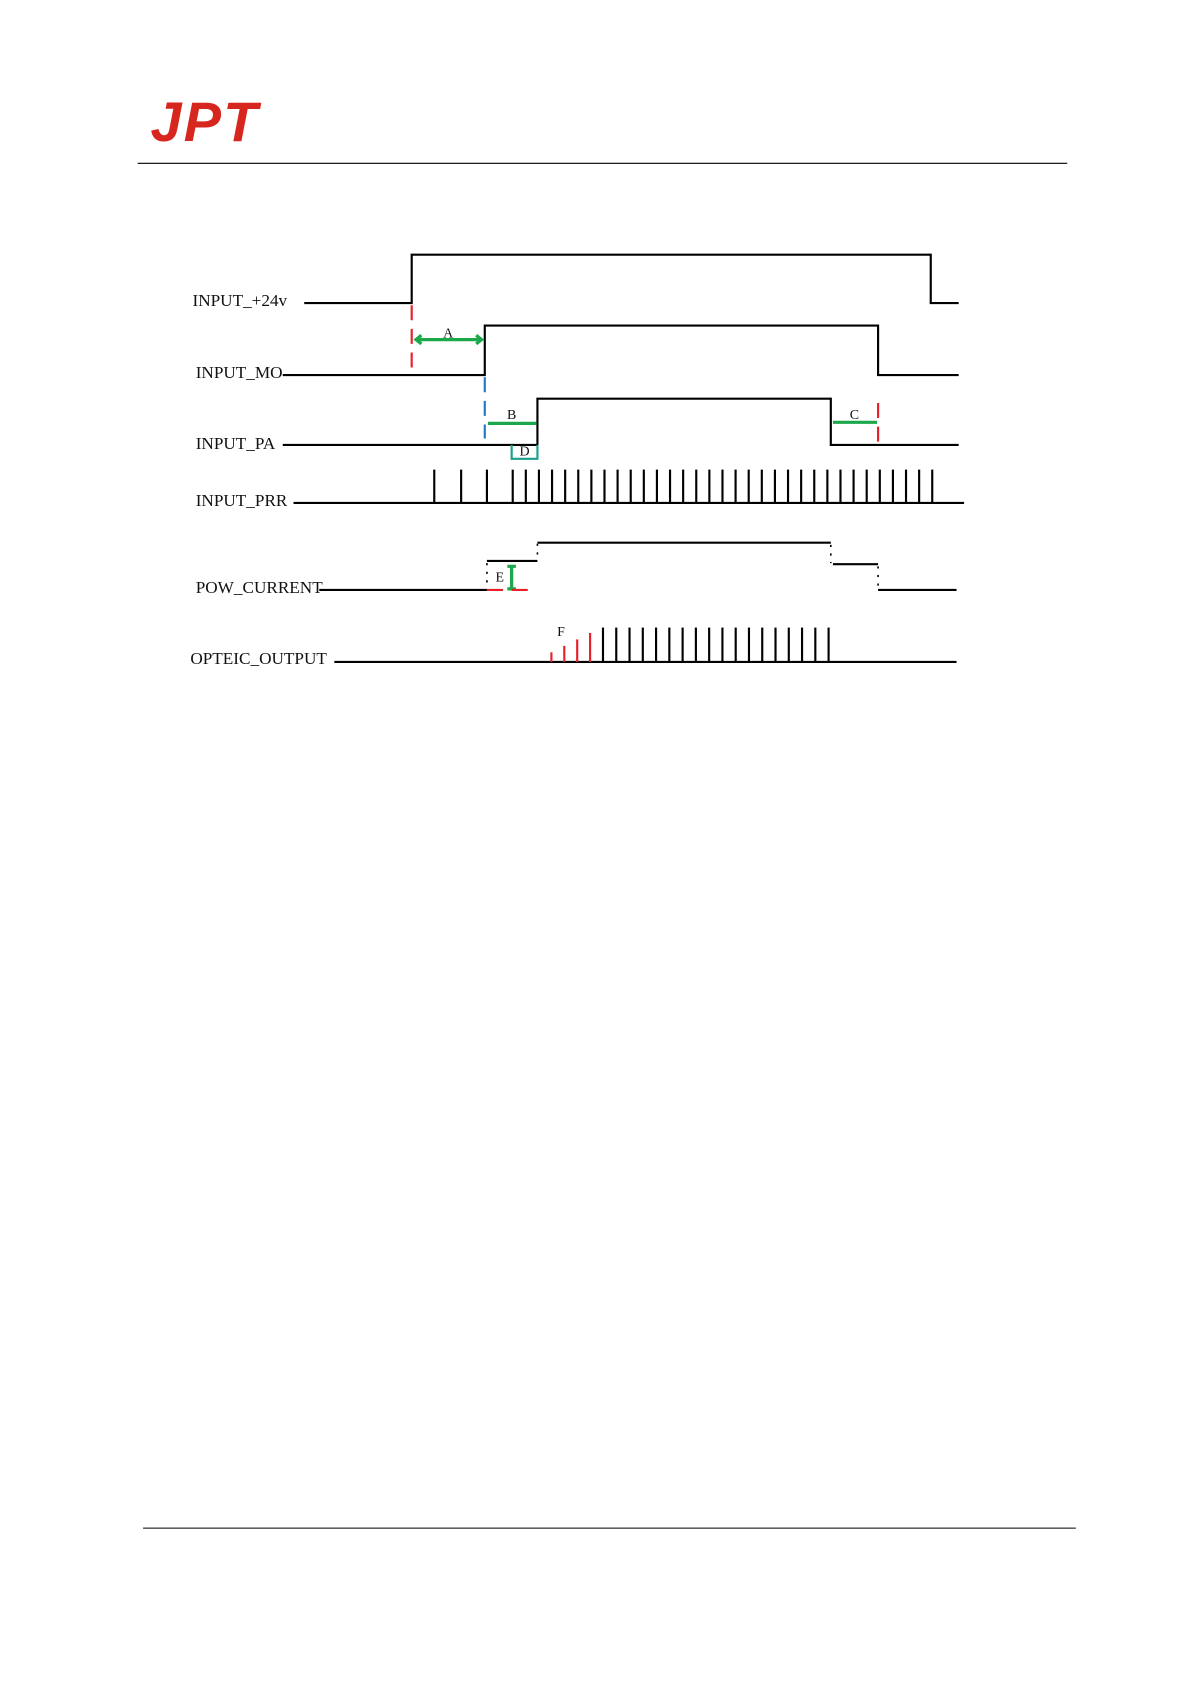 Image resolution: width=1192 pixels, height=1685 pixels. I want to click on marker-label: D, so click(524, 452).